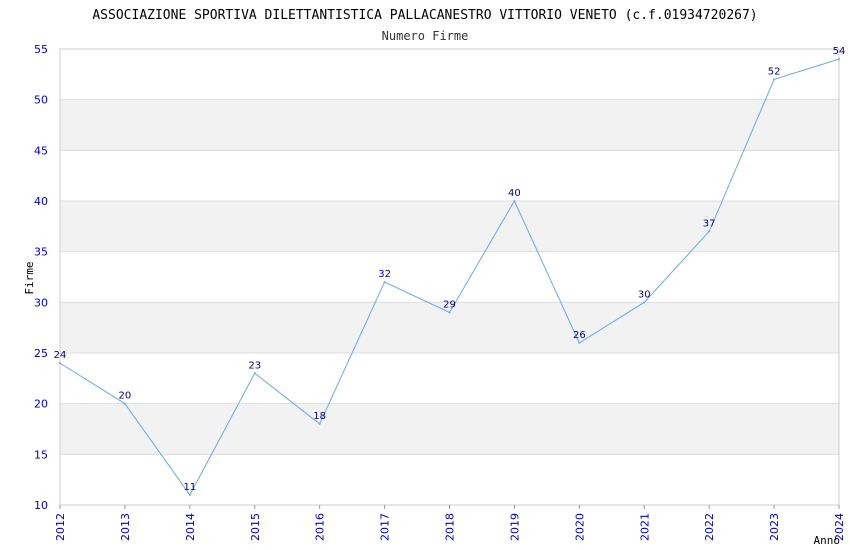 The height and width of the screenshot is (550, 850). Describe the element at coordinates (839, 51) in the screenshot. I see `data-label: 54` at that location.